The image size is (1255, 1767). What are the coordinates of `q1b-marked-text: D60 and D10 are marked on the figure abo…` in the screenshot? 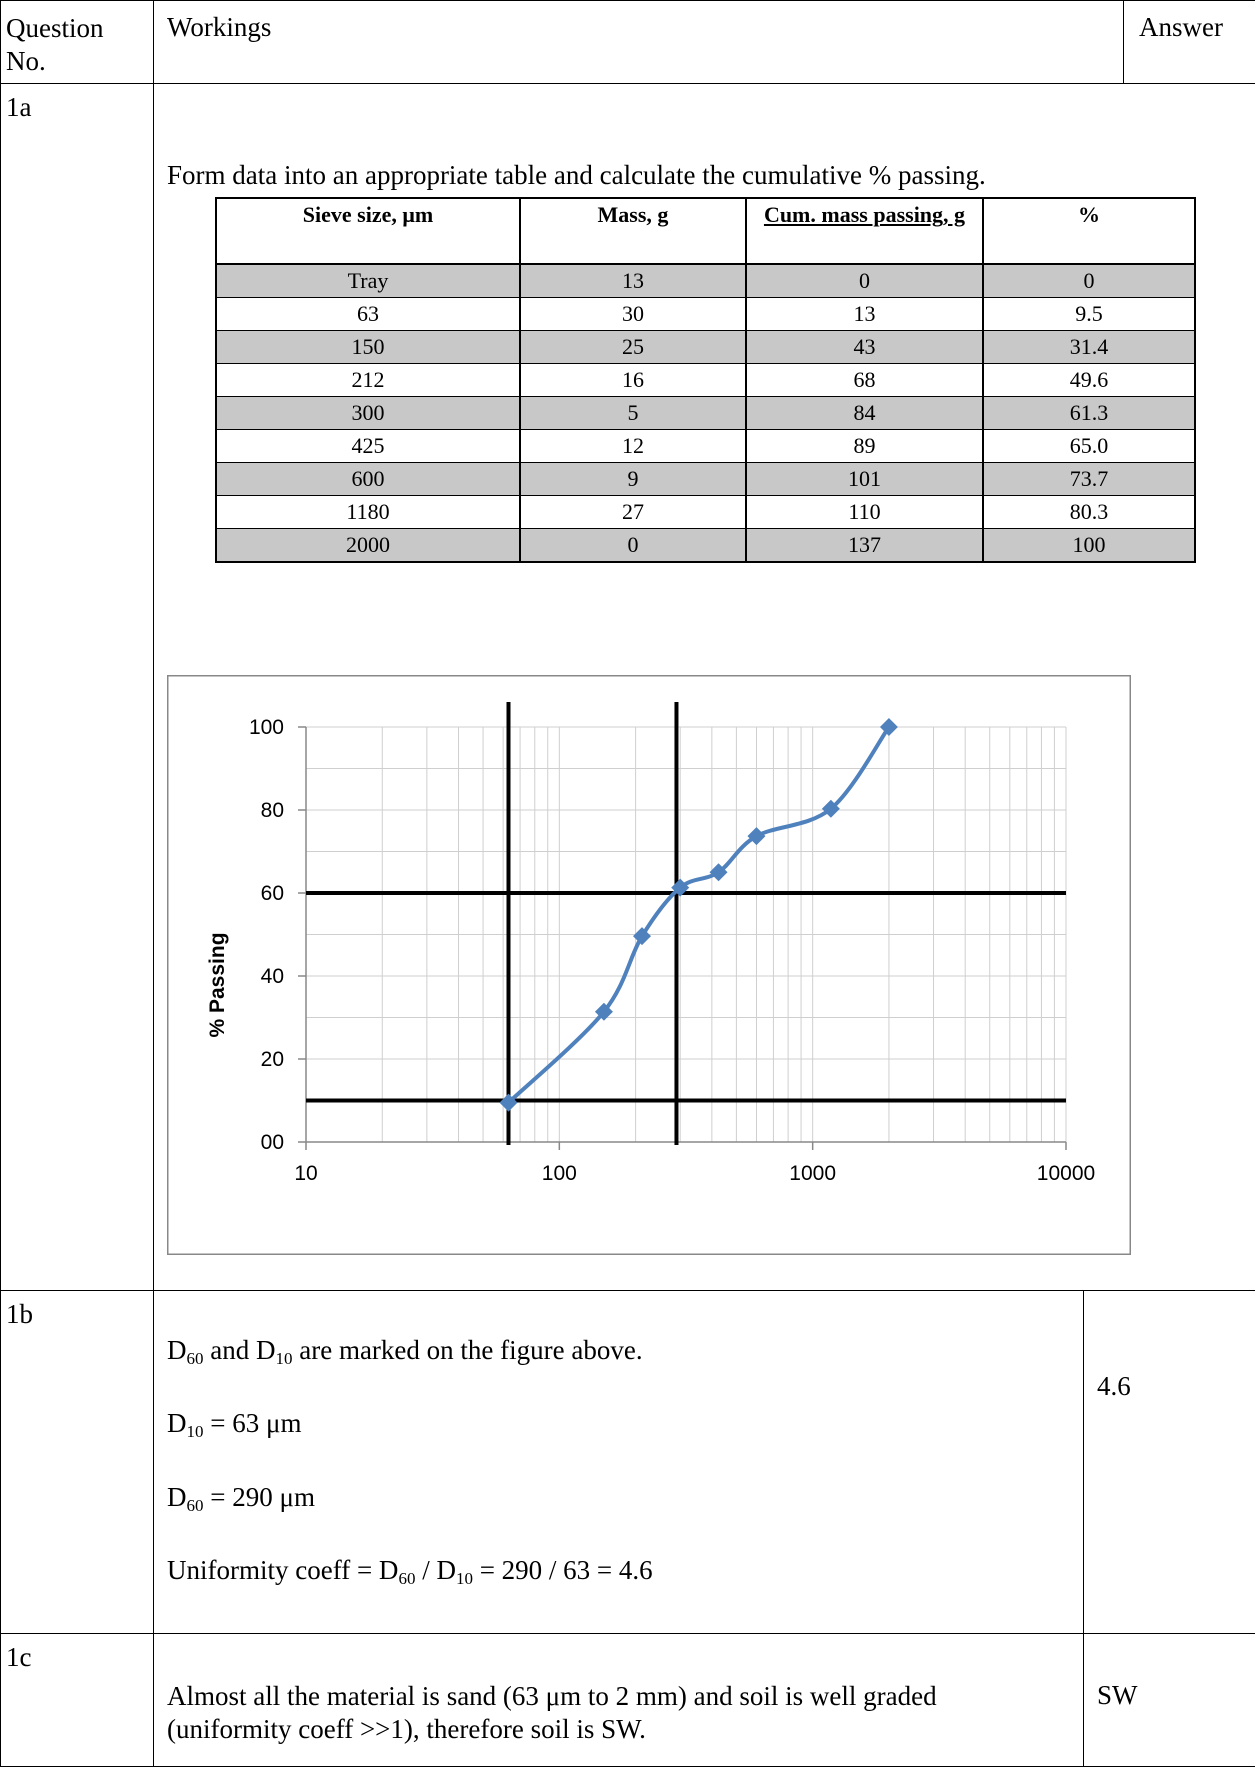 It's located at (405, 1351).